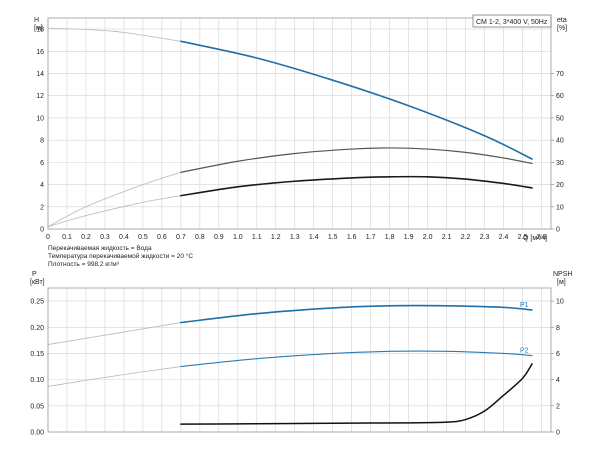 This screenshot has height=450, width=600. Describe the element at coordinates (42, 185) in the screenshot. I see `y-left-tick-0: 4` at that location.